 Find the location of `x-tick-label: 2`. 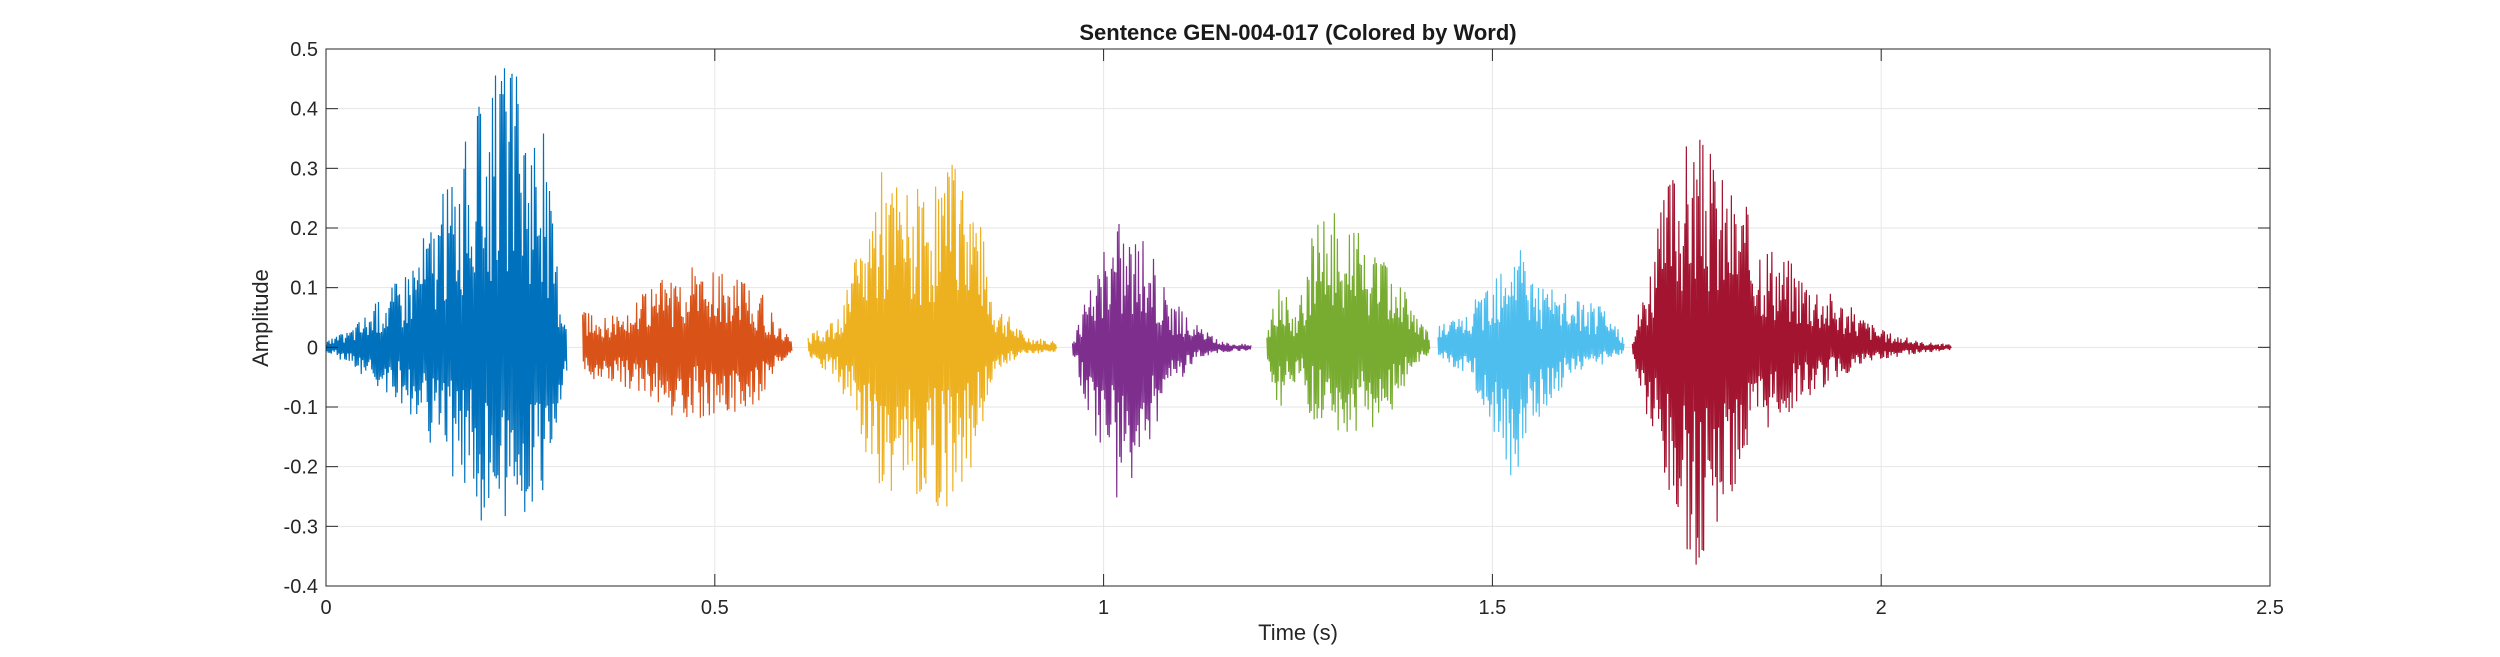

x-tick-label: 2 is located at coordinates (1881, 608).